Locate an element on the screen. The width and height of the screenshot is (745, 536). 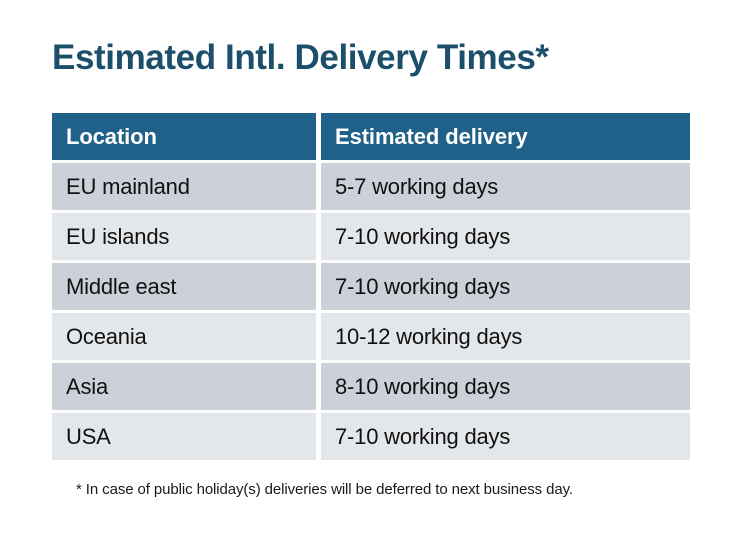
cell-location: EU mainland is located at coordinates (184, 186).